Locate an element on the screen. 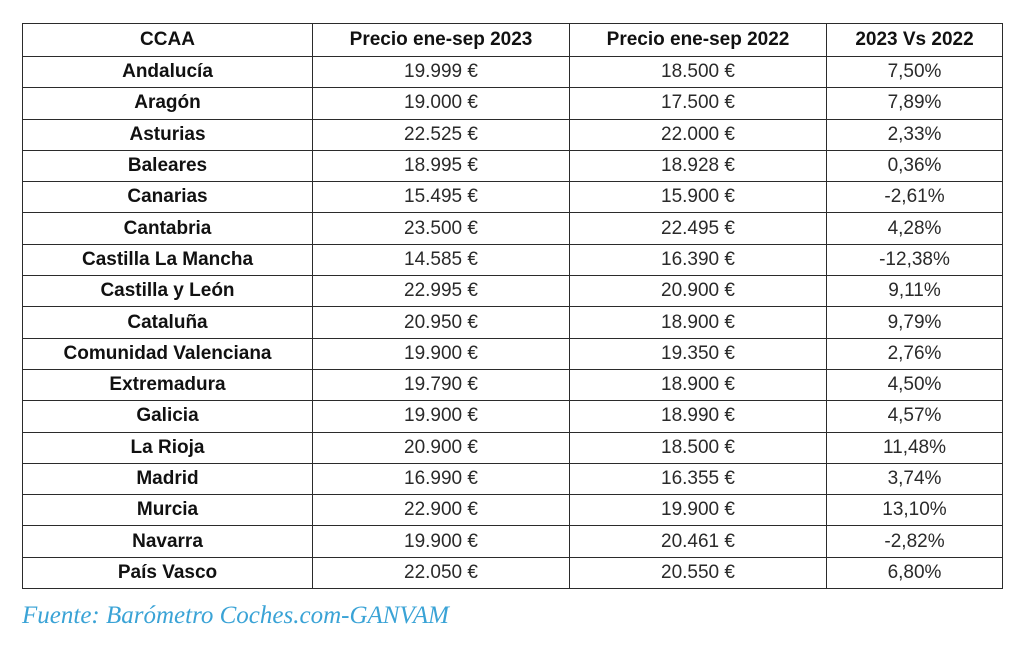 The width and height of the screenshot is (1024, 648). cell-precio-2023: 14.585 € is located at coordinates (441, 260).